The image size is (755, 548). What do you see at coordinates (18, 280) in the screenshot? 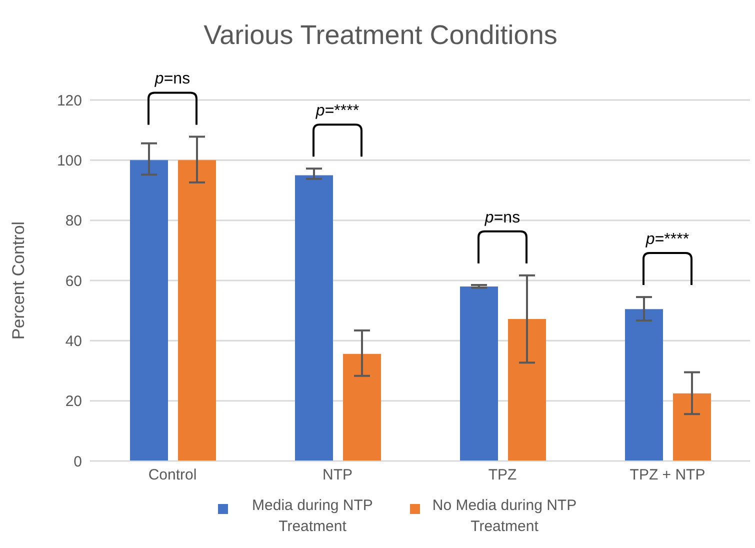
I see `y-axis-title: Percent Control` at bounding box center [18, 280].